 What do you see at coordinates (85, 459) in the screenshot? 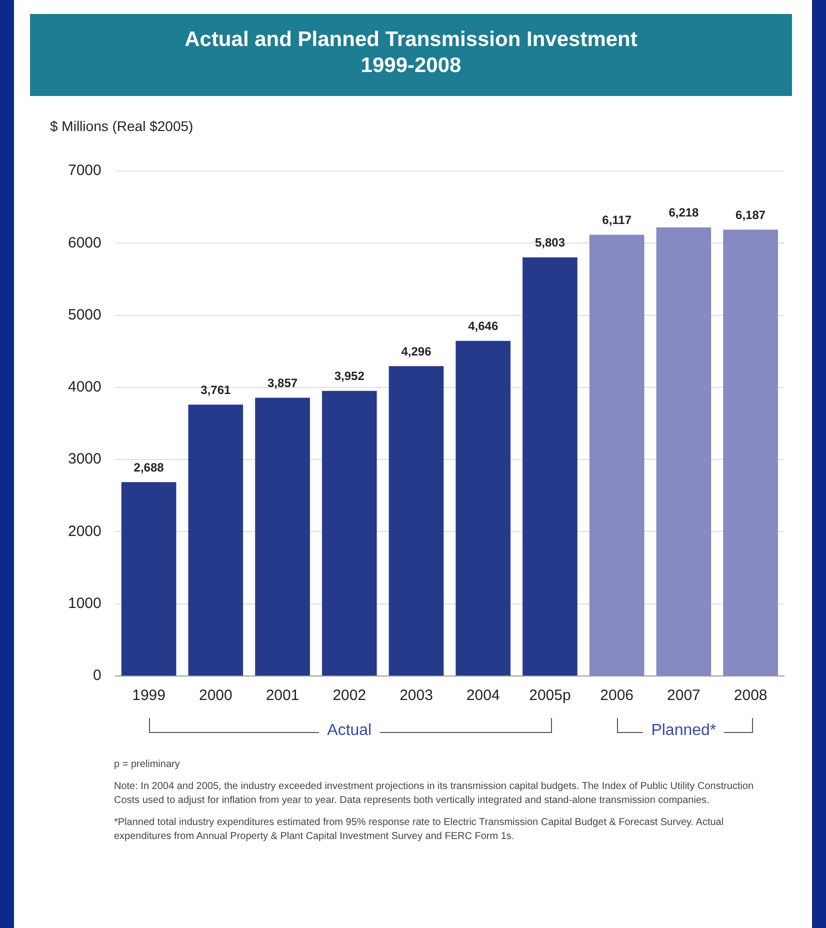
I see `y-tick-label: 3000` at bounding box center [85, 459].